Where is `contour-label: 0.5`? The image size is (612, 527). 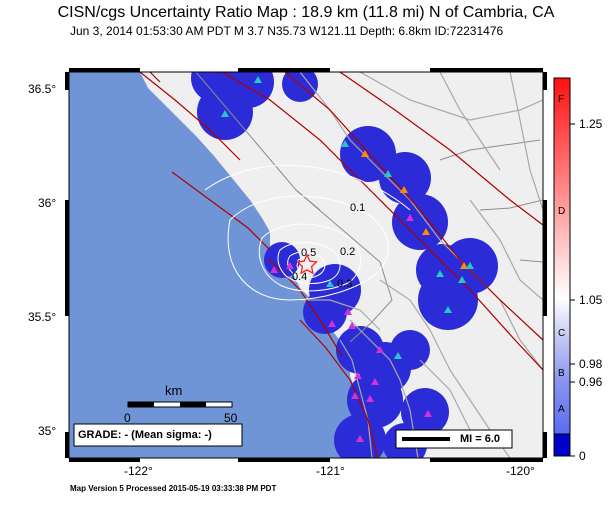
contour-label: 0.5 is located at coordinates (308, 253).